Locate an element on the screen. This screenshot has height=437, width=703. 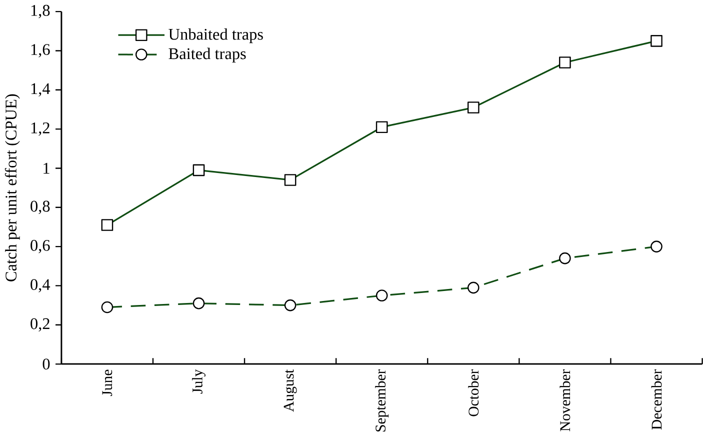
y-axis-title: Catch per unit effort (CPUE) is located at coordinates (12, 188).